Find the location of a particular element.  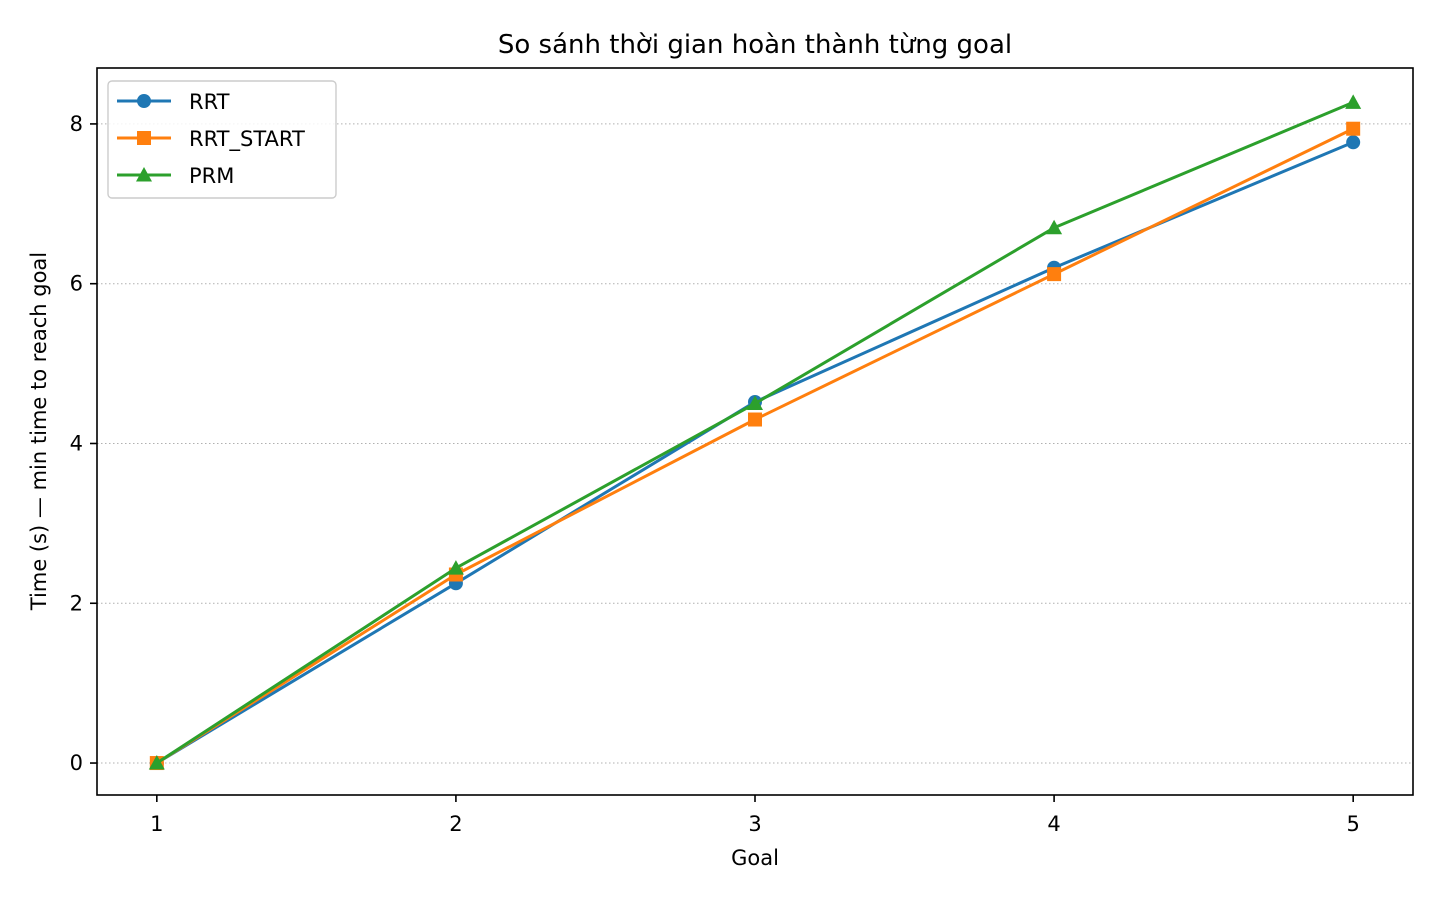

x-tick-label: 3 is located at coordinates (754, 824).